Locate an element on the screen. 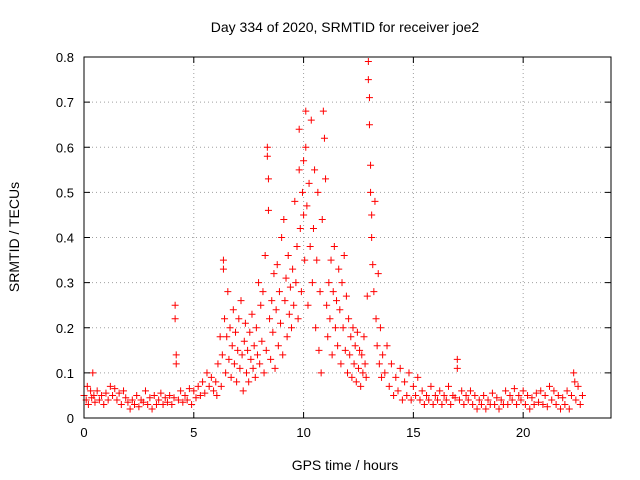 The image size is (640, 480). x-tick-labels: 0 5 10 15 20 is located at coordinates (305, 432).